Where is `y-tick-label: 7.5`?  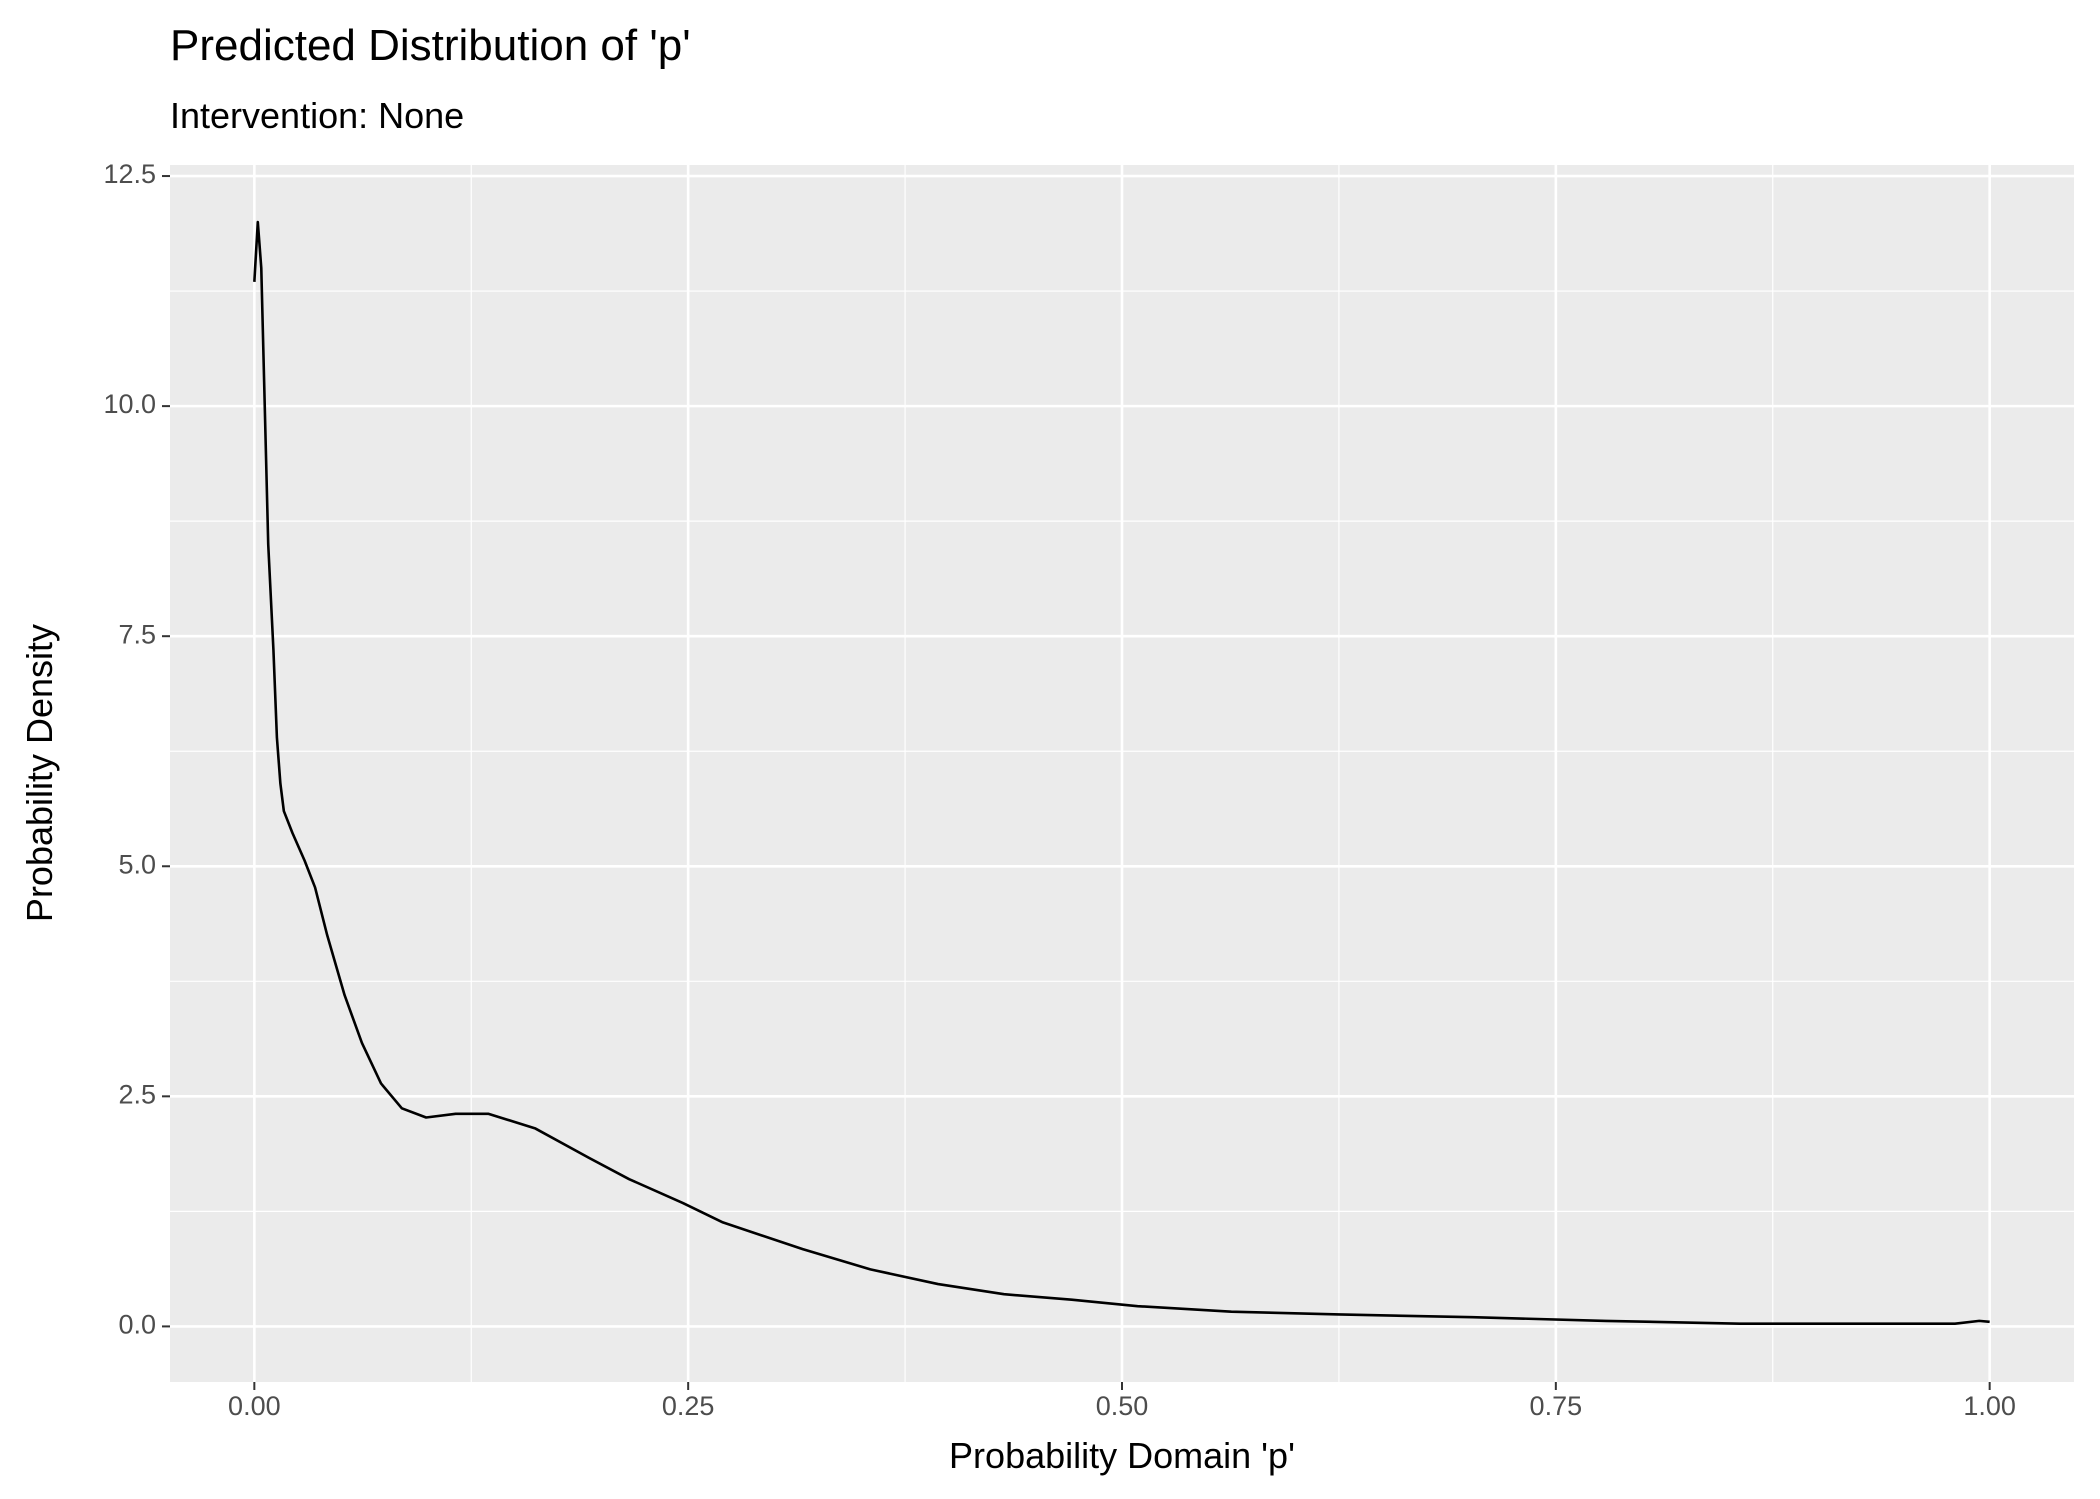
y-tick-label: 7.5 is located at coordinates (137, 634).